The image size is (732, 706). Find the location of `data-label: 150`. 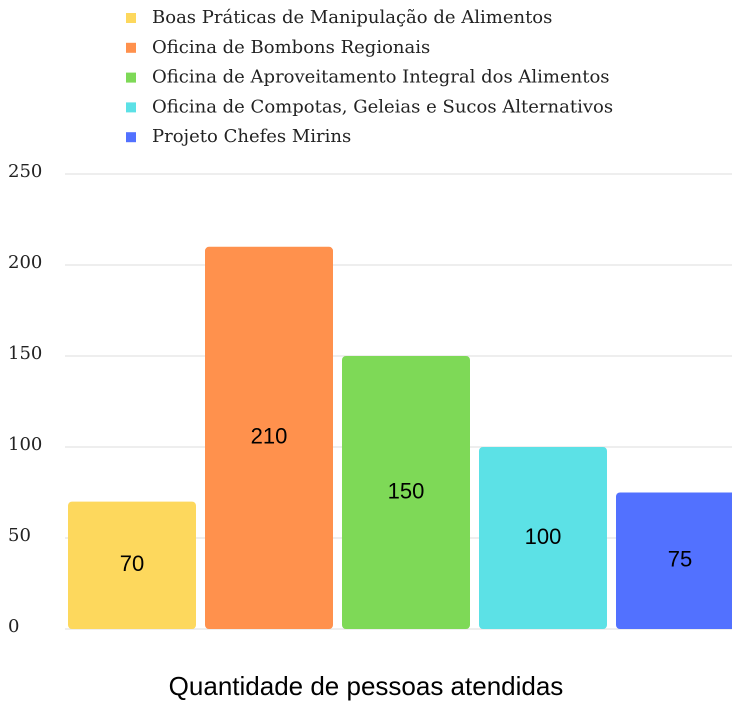

data-label: 150 is located at coordinates (406, 490).